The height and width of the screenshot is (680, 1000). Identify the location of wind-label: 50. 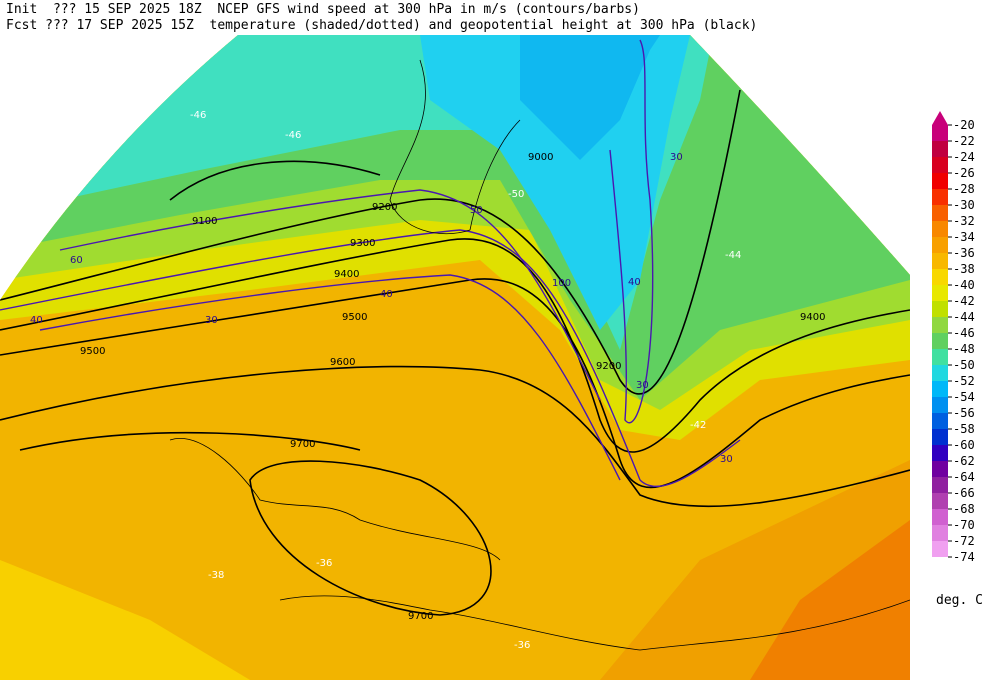
(476, 210).